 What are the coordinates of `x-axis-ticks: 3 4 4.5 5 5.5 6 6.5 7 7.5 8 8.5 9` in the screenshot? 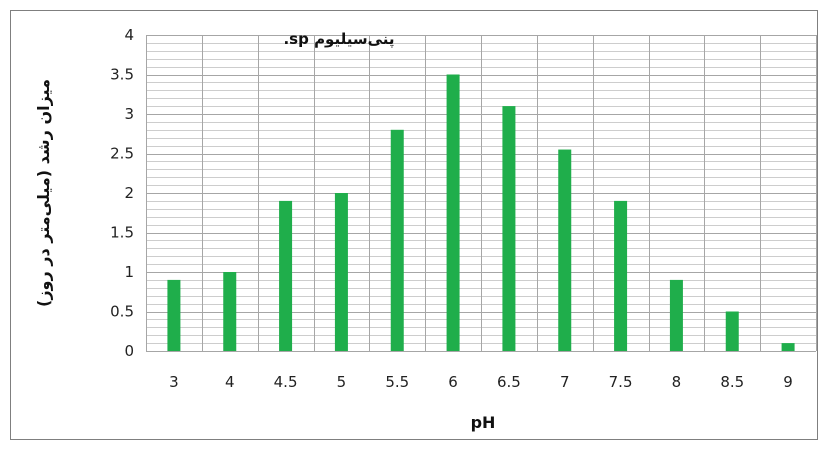 It's located at (481, 382).